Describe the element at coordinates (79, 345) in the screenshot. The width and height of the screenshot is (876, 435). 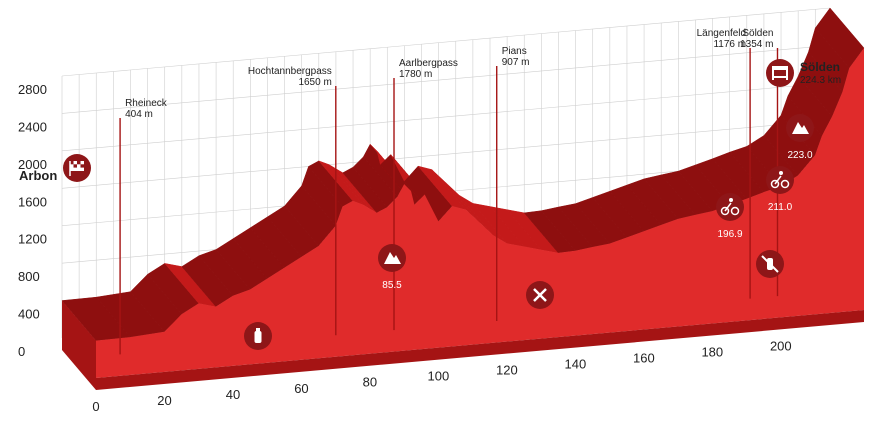
I see `profile-start-side` at that location.